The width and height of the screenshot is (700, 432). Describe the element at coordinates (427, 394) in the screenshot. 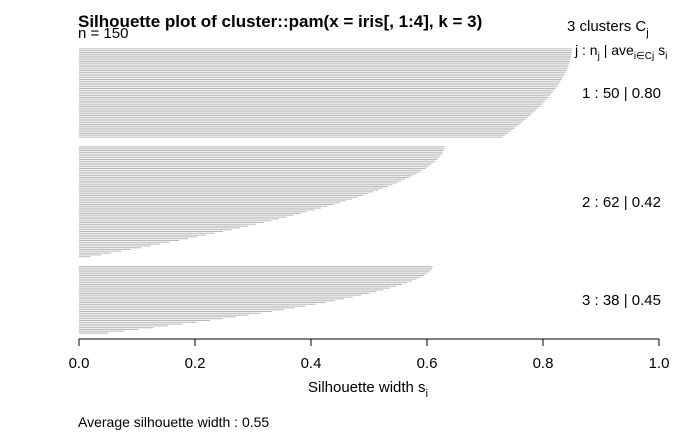

I see `x-axis-label-sub: i` at that location.